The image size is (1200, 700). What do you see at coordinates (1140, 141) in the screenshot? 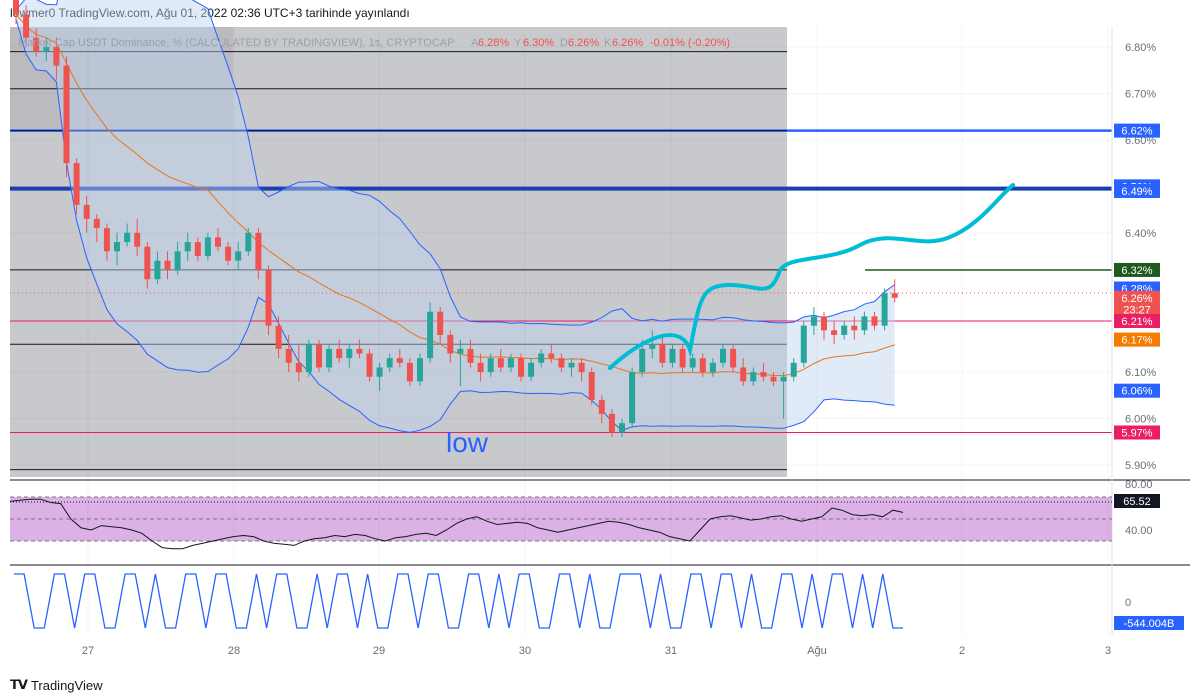
I see `price-tick-label: 6.60%` at bounding box center [1140, 141].